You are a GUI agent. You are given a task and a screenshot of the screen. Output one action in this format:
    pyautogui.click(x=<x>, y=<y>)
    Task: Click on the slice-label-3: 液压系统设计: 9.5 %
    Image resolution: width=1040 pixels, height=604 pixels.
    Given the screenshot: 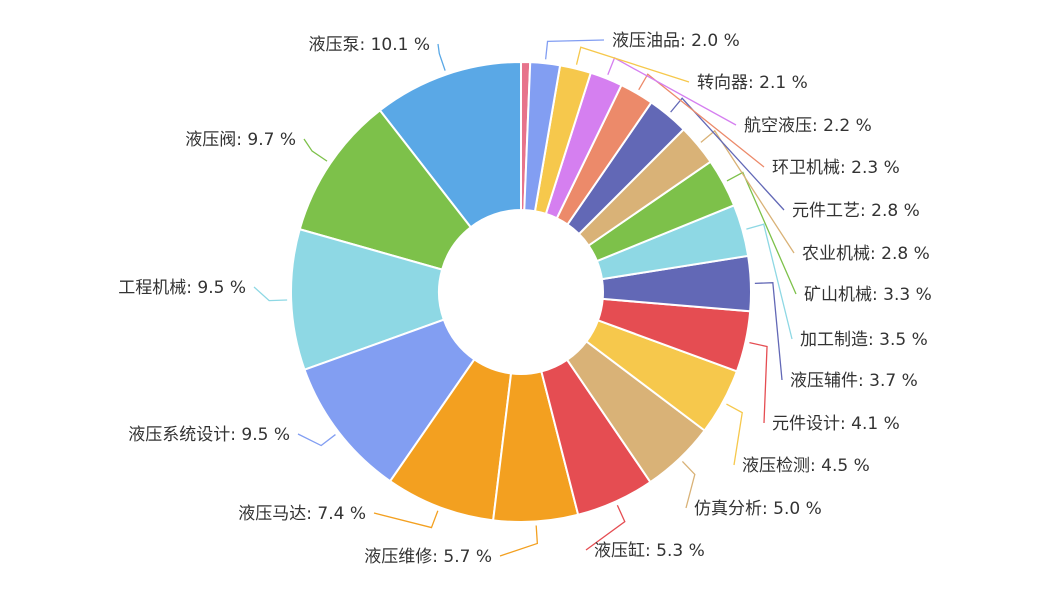 What is the action you would take?
    pyautogui.click(x=209, y=435)
    